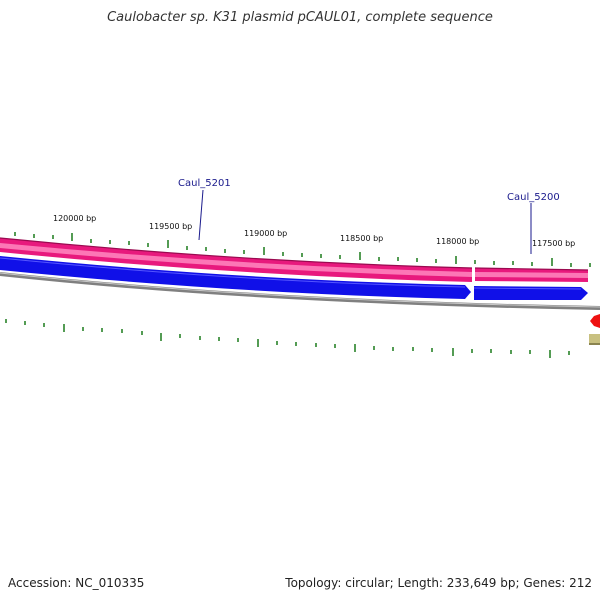 This screenshot has height=600, width=600. I want to click on pink-feature-track, so click(294, 259).